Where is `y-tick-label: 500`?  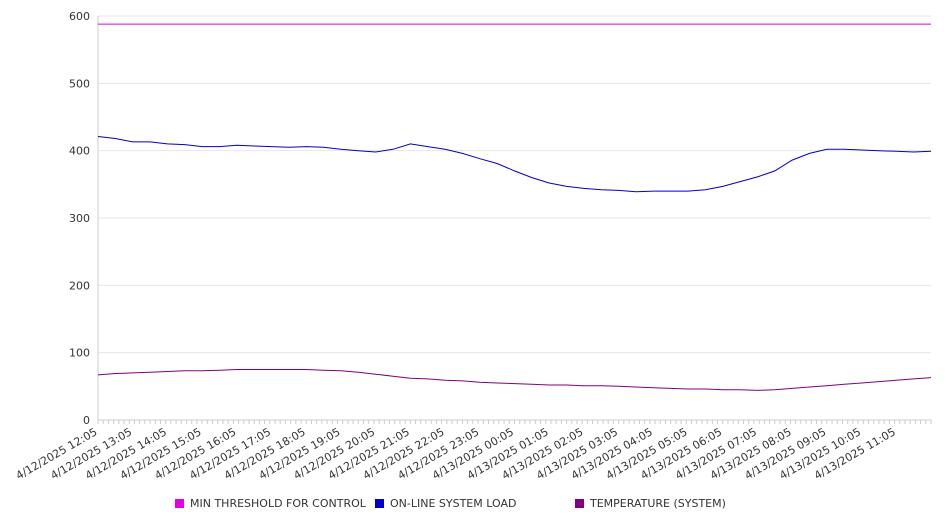 y-tick-label: 500 is located at coordinates (79, 83).